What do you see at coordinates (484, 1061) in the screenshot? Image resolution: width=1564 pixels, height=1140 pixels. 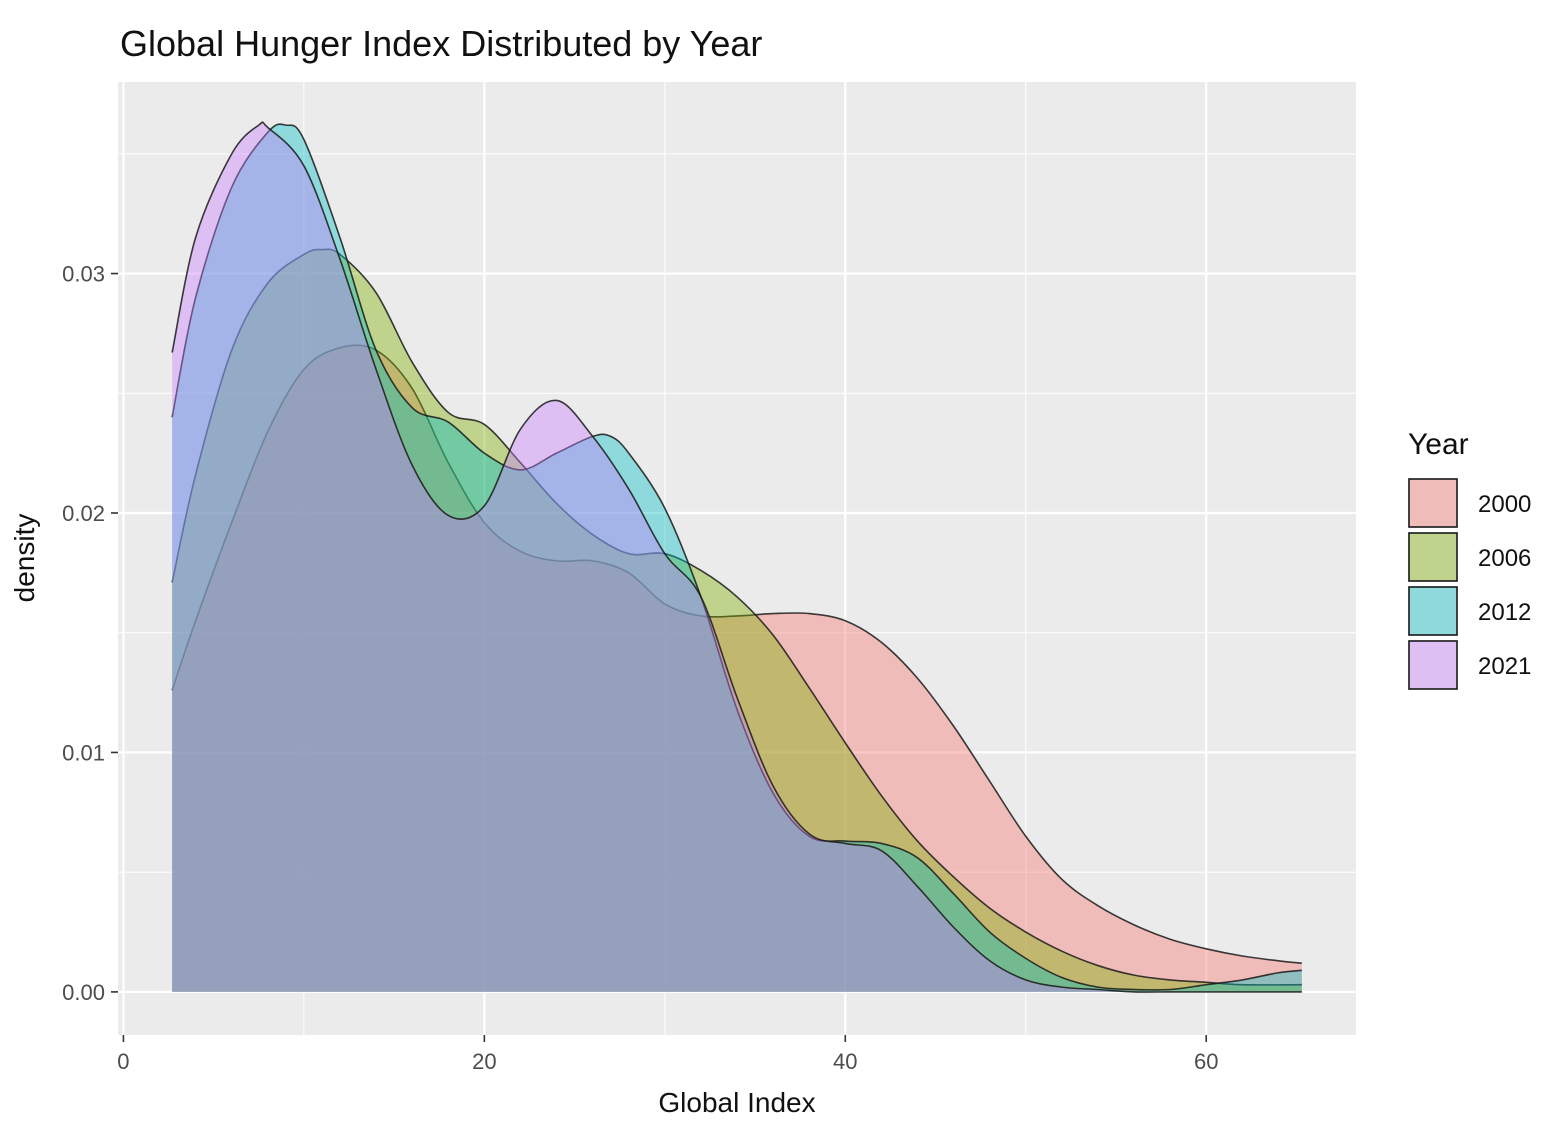 I see `x-tick-label: 20` at bounding box center [484, 1061].